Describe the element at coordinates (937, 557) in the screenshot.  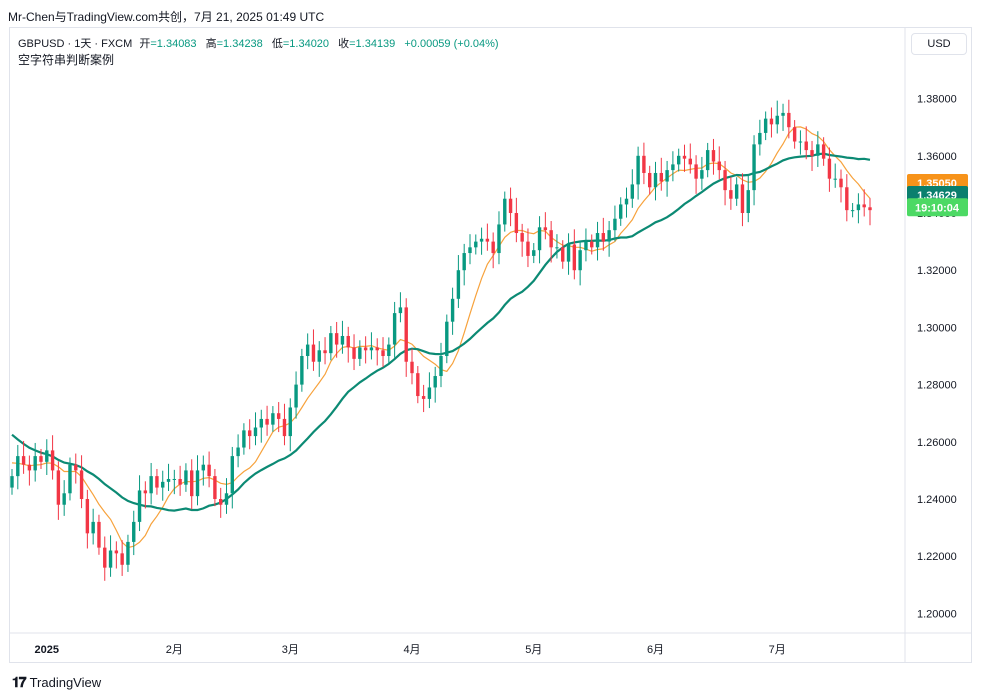
I see `y-tick-label: 1.22000` at that location.